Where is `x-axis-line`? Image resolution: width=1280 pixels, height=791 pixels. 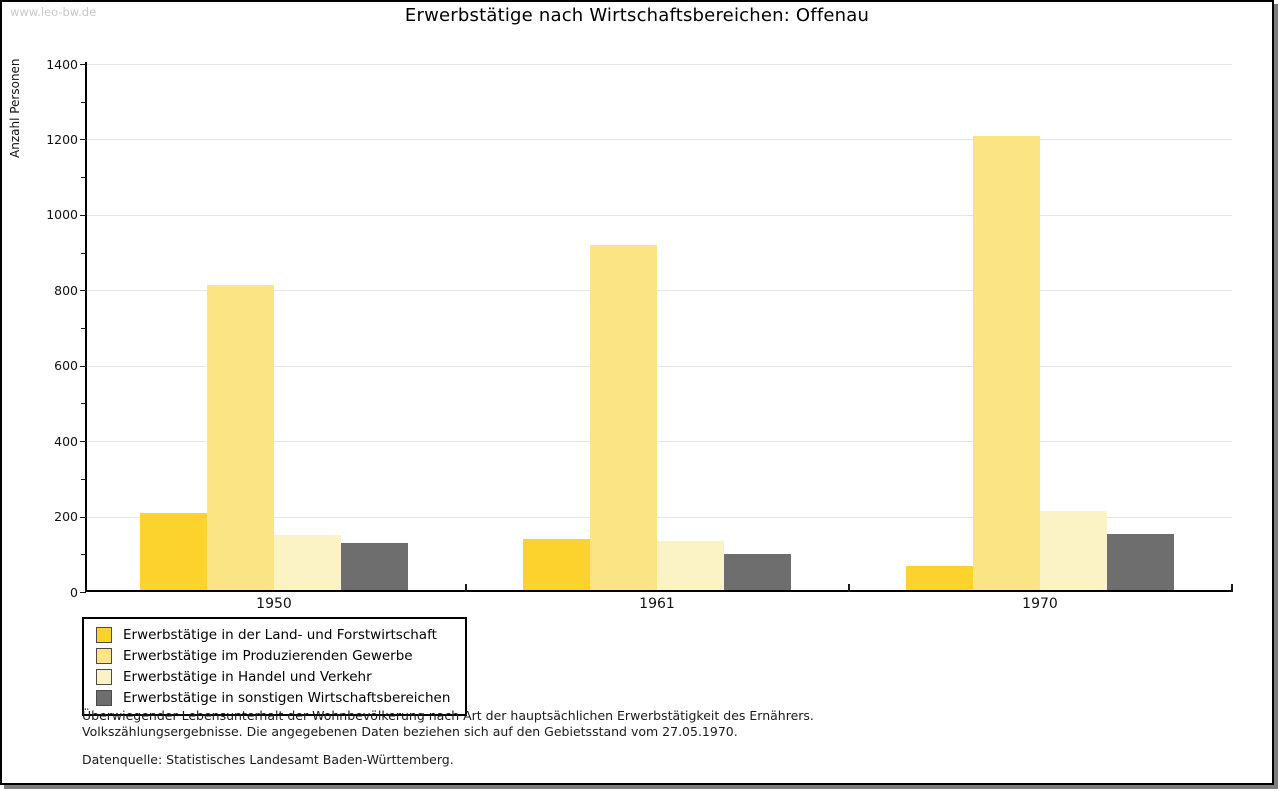 x-axis-line is located at coordinates (658, 591).